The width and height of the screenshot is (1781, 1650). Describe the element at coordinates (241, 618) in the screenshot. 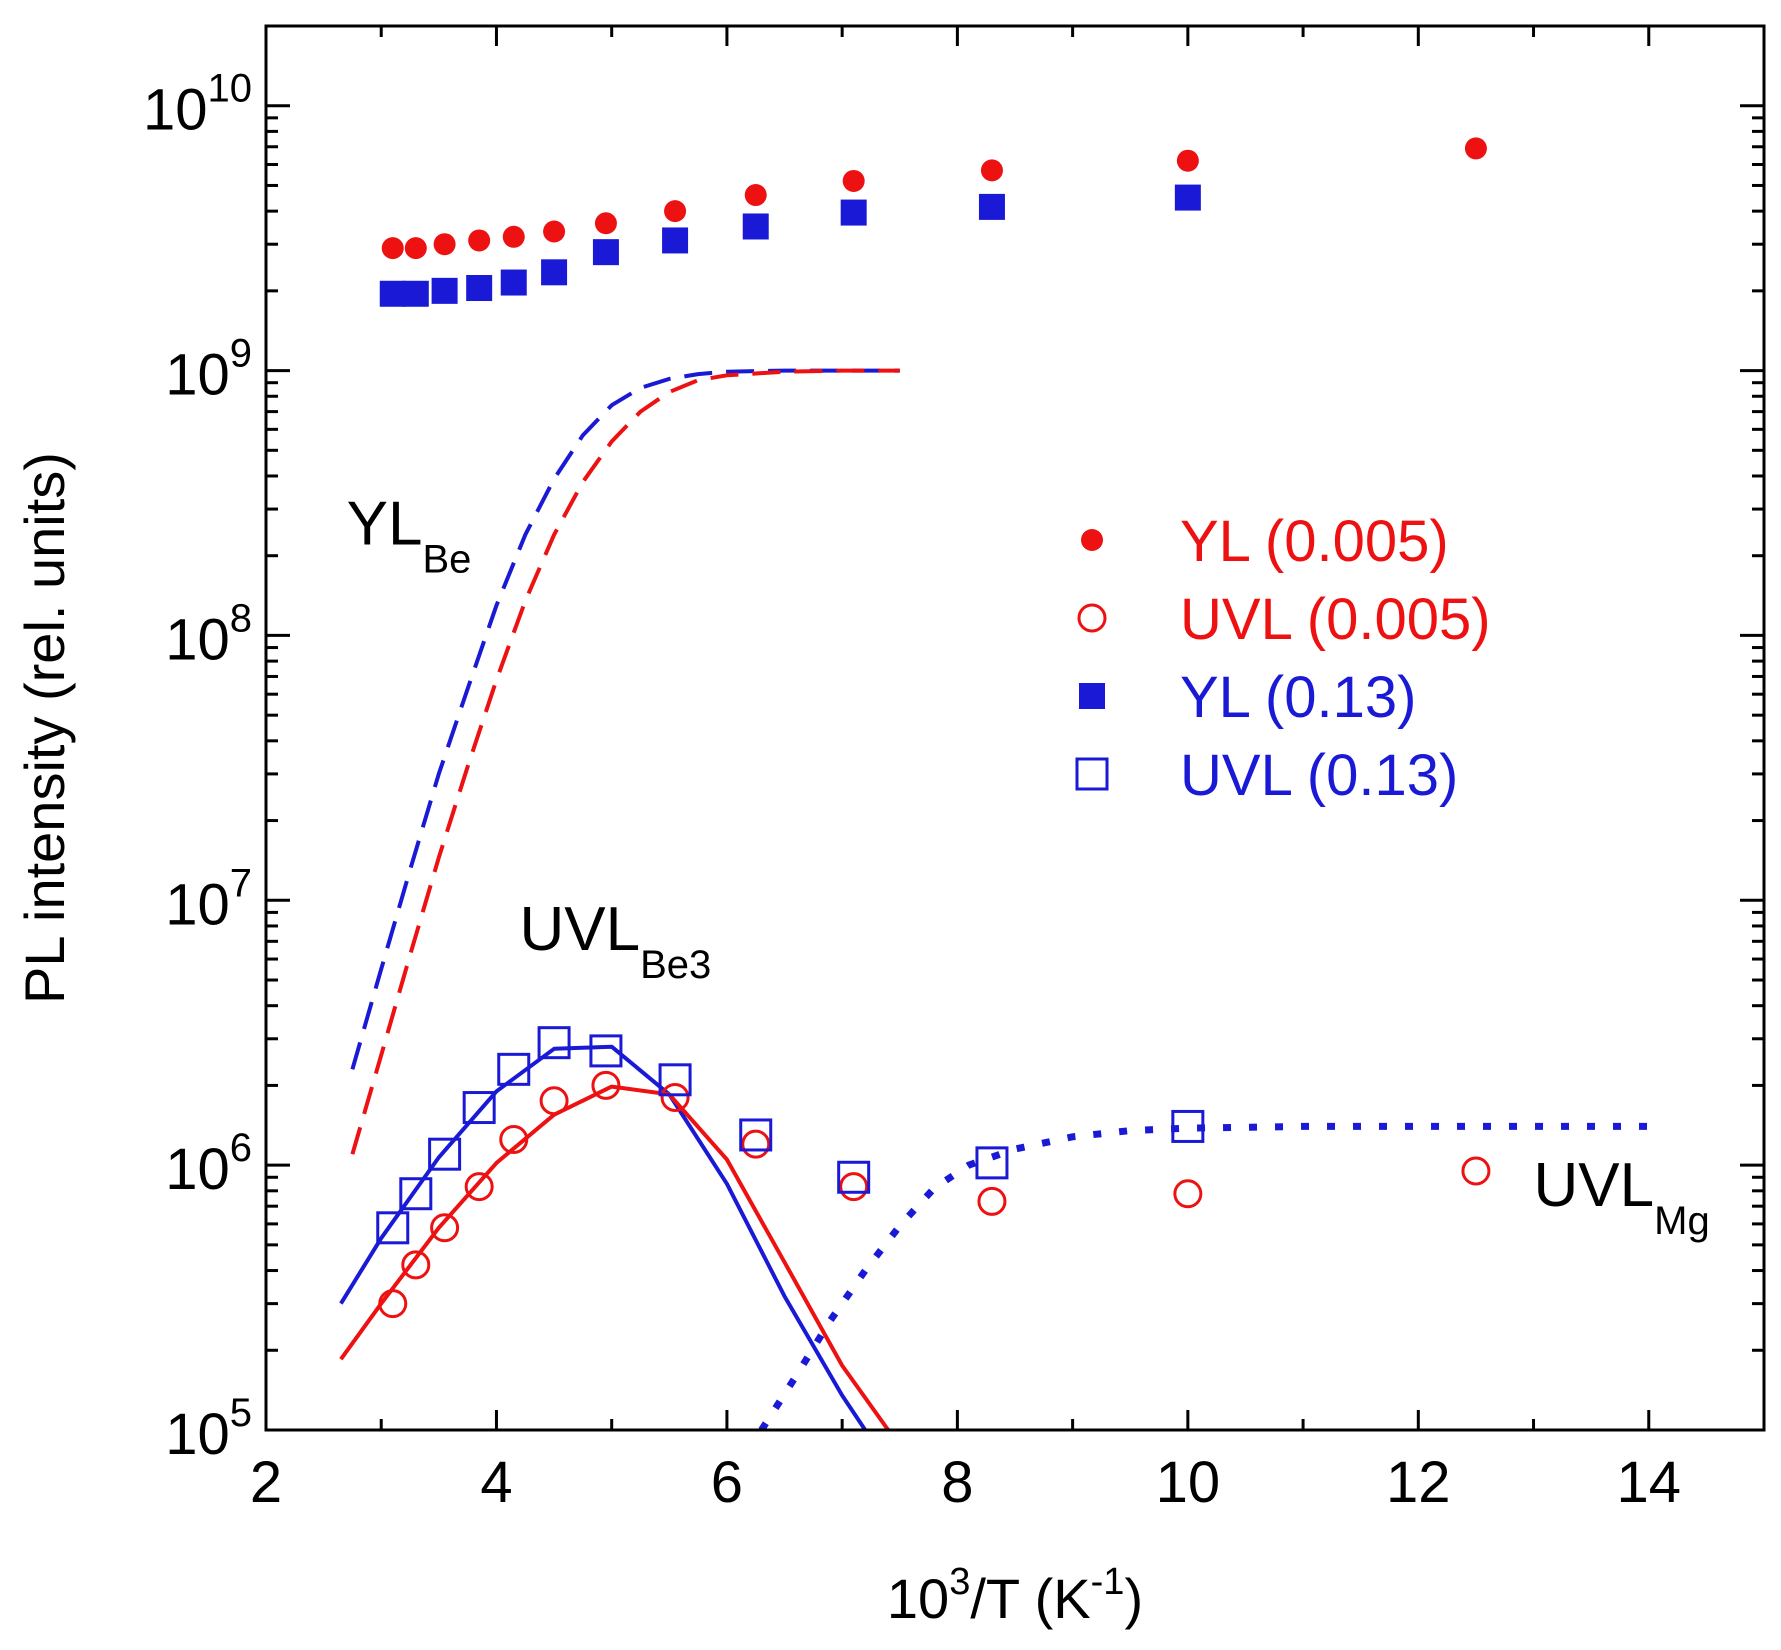

I see `y-tick-label-exp: 8` at that location.